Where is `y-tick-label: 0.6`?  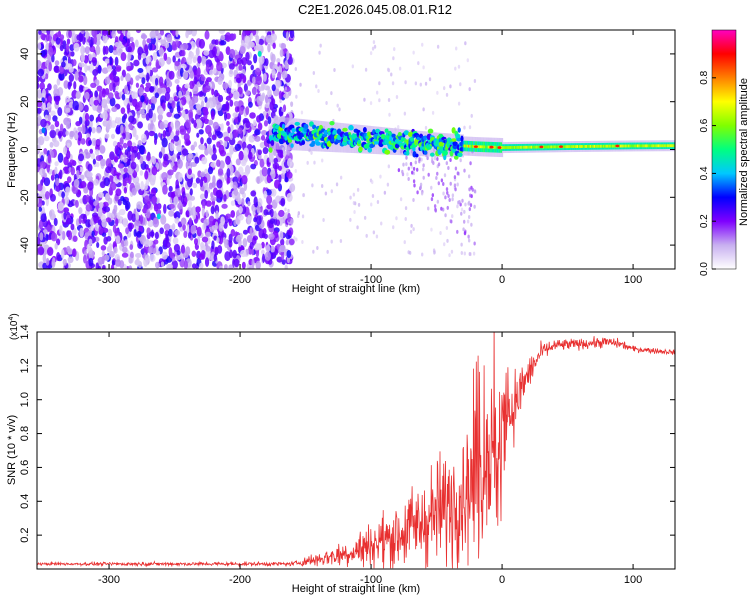 y-tick-label: 0.6 is located at coordinates (25, 467).